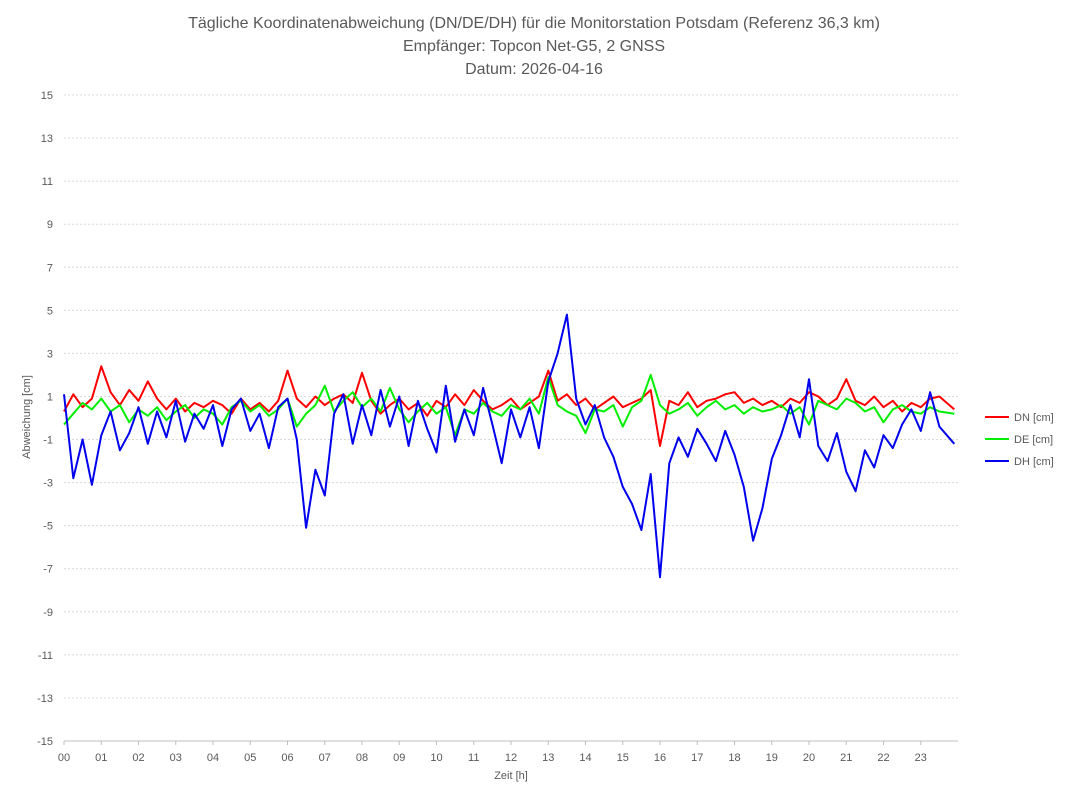 This screenshot has width=1068, height=801. Describe the element at coordinates (623, 758) in the screenshot. I see `x-tick-label: 15` at that location.